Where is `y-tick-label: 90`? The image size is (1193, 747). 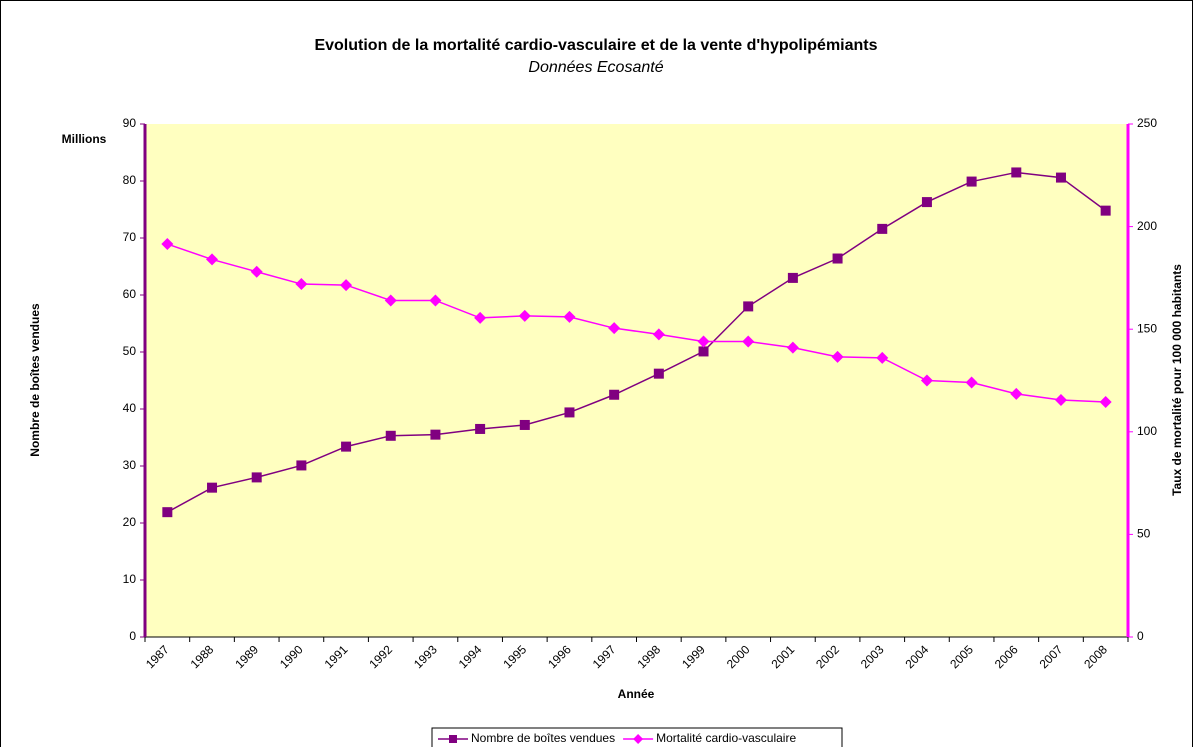 y-tick-label: 90 is located at coordinates (130, 123).